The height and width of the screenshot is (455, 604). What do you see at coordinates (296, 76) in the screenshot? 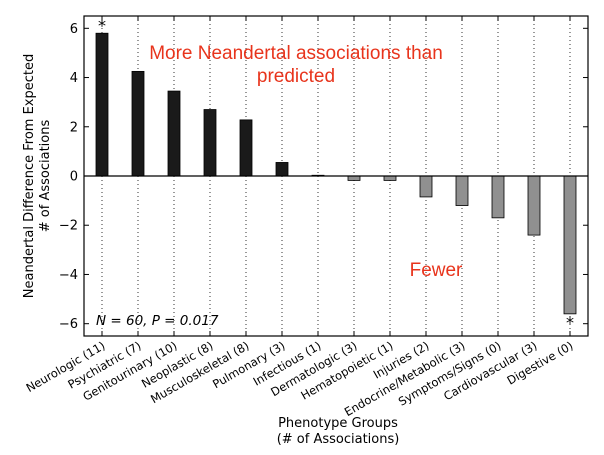
I see `annotation-more-line2: predicted` at bounding box center [296, 76].